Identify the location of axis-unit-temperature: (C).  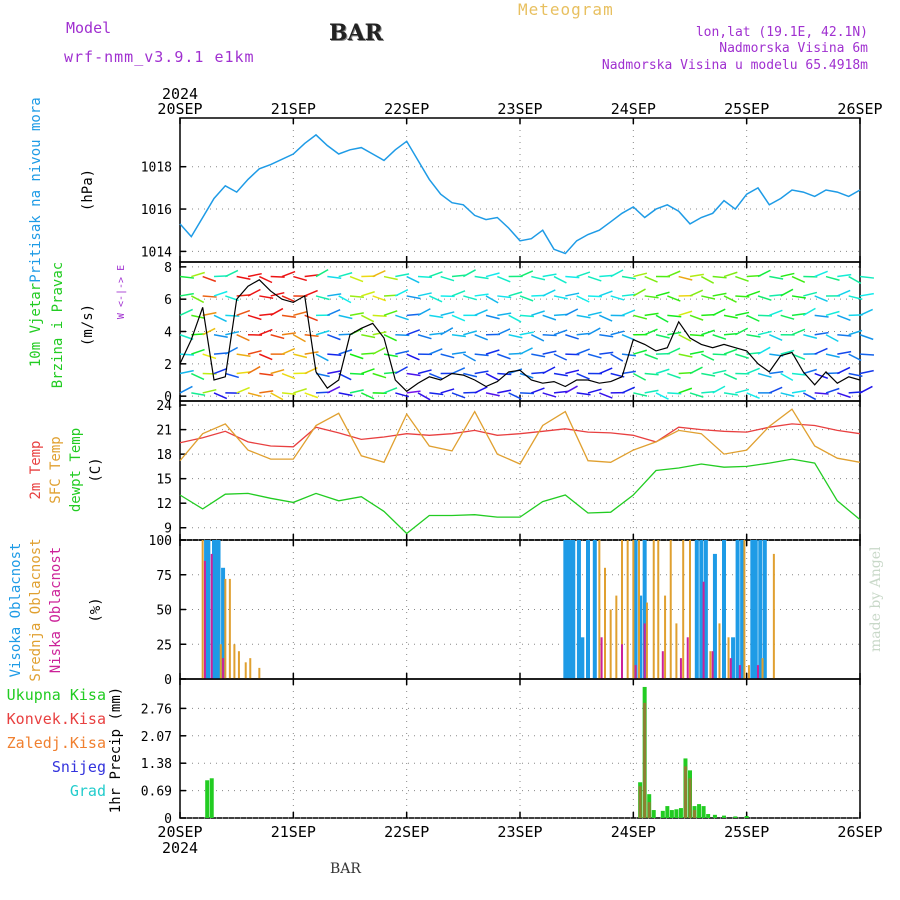
(96, 469).